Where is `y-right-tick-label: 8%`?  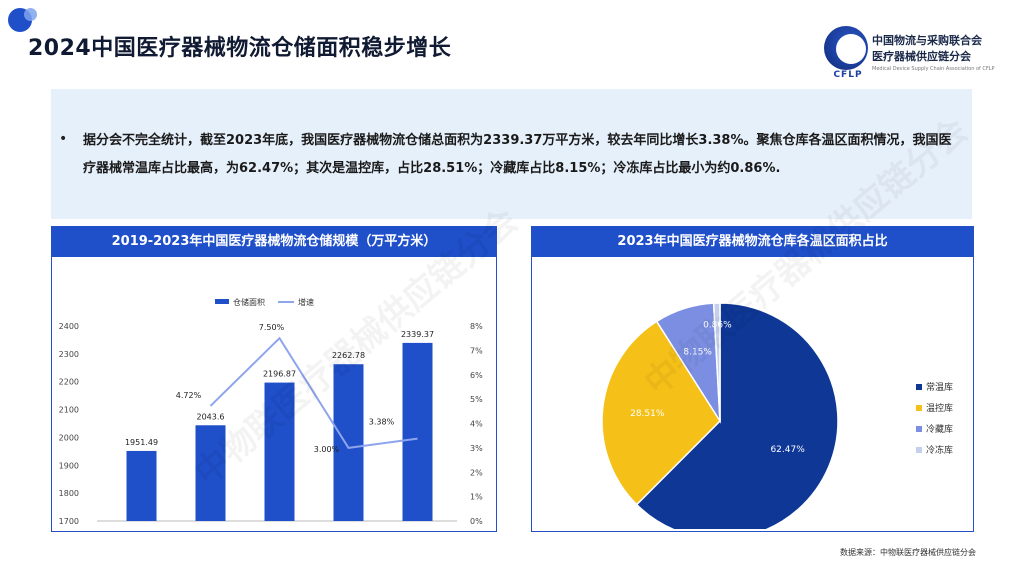
y-right-tick-label: 8% is located at coordinates (476, 326).